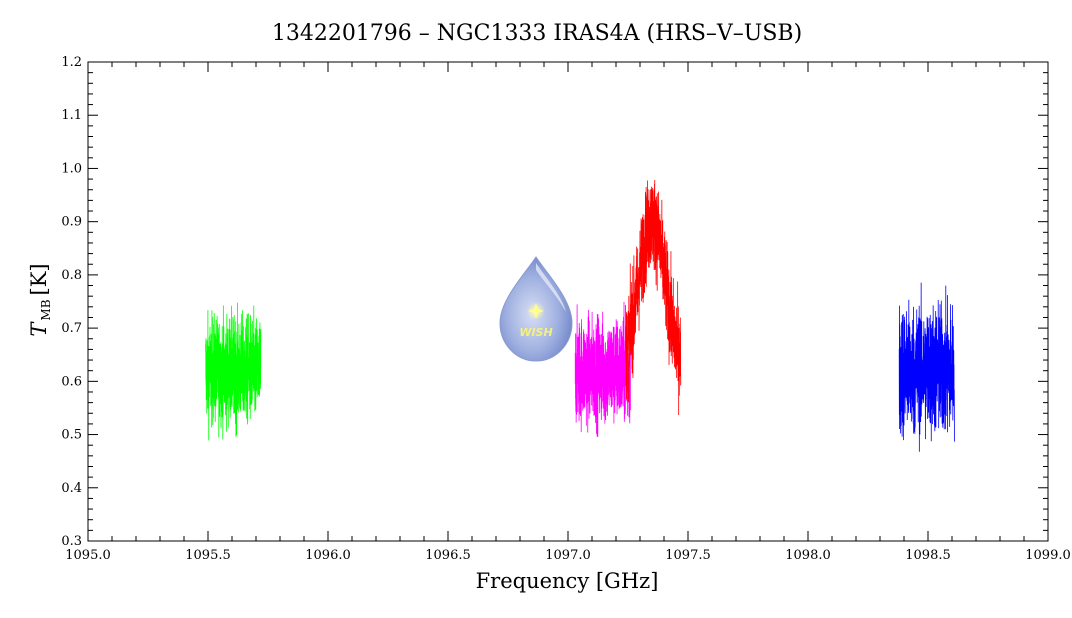 The width and height of the screenshot is (1072, 618). Describe the element at coordinates (71, 168) in the screenshot. I see `y-tick-label: 1.0` at that location.